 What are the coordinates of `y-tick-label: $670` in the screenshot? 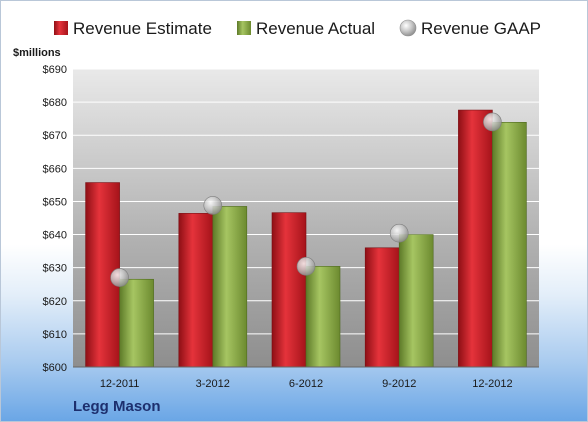 It's located at (55, 136).